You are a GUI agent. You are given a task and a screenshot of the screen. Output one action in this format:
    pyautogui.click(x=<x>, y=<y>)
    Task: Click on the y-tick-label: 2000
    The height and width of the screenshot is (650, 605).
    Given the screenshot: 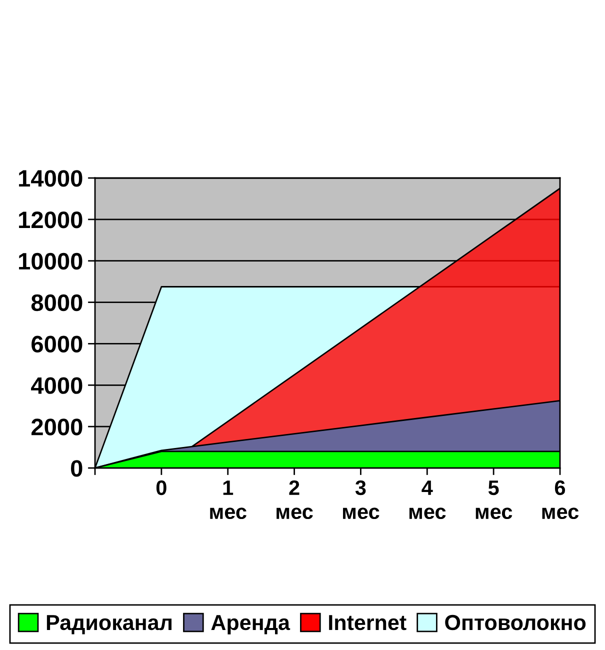 What is the action you would take?
    pyautogui.click(x=56, y=427)
    